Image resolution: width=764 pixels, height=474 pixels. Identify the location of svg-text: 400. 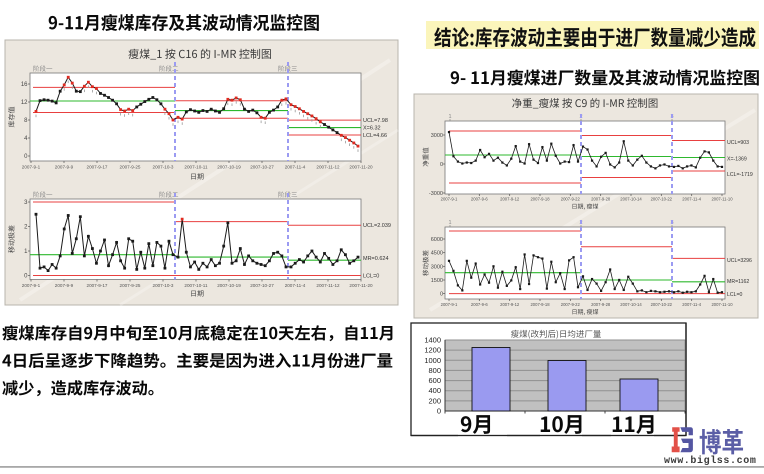
(434, 390).